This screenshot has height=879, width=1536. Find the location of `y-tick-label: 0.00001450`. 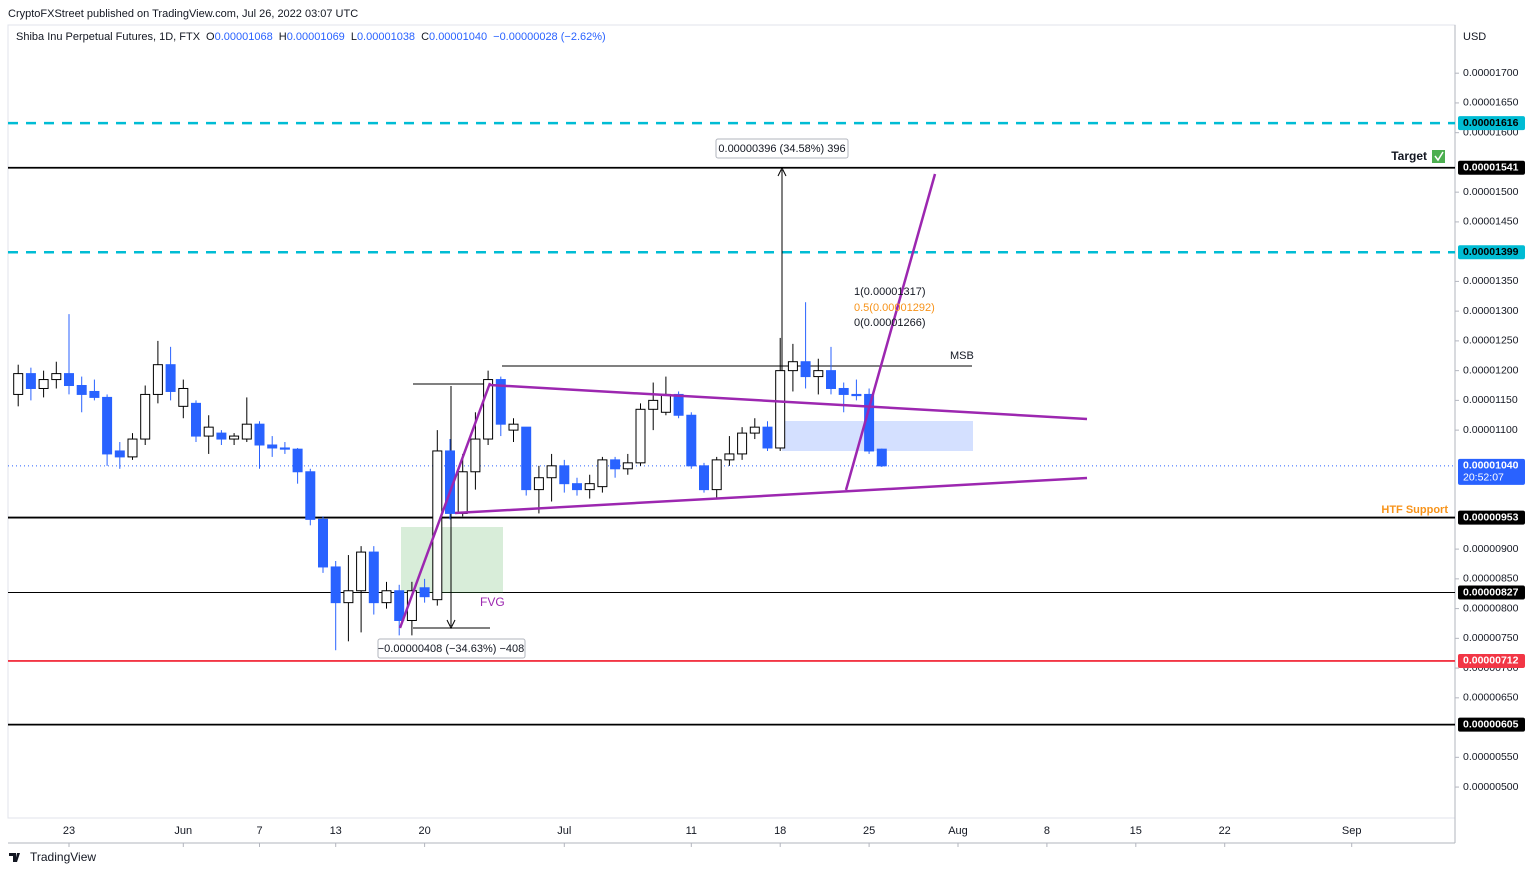

y-tick-label: 0.00001450 is located at coordinates (1491, 222).